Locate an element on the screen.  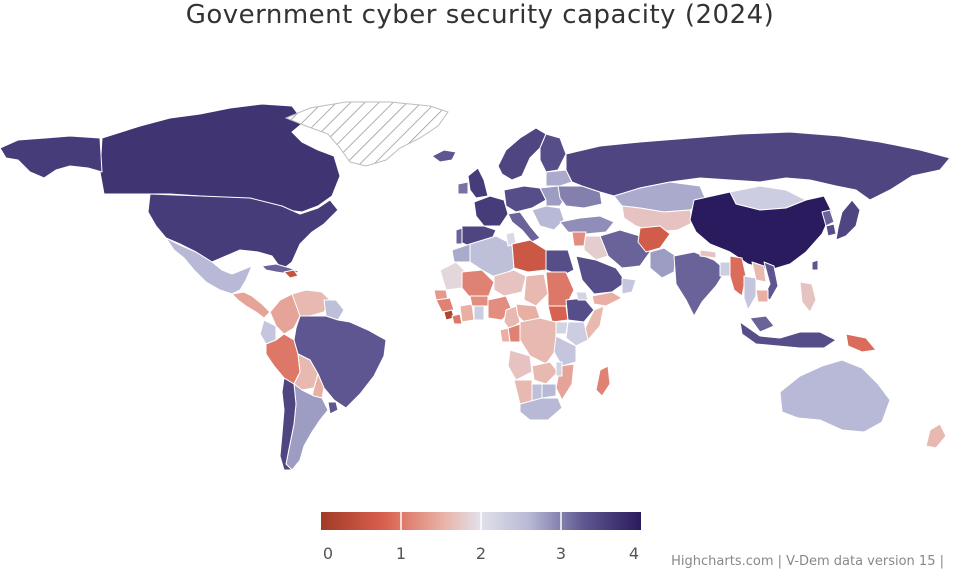
region-bangladesh: Bangladesh: 2.3 is located at coordinates (725, 269).